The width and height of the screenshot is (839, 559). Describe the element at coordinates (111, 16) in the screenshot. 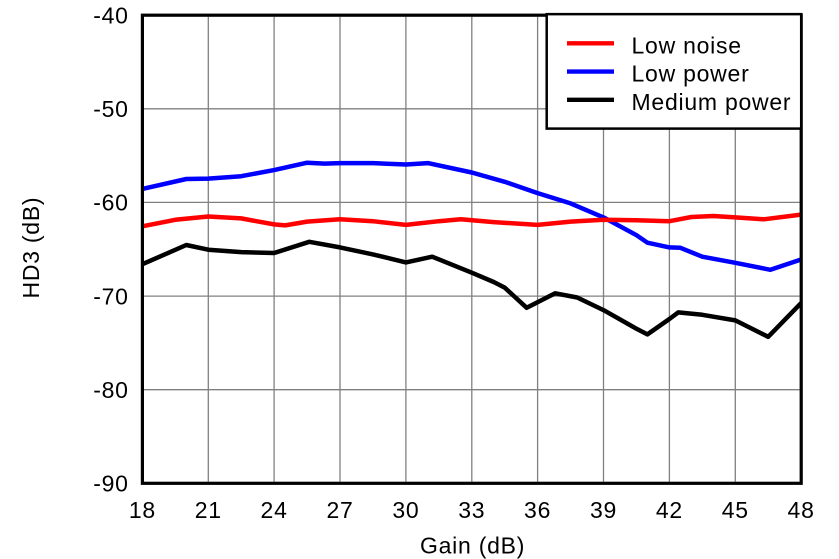

I see `svg-text: -40` at that location.